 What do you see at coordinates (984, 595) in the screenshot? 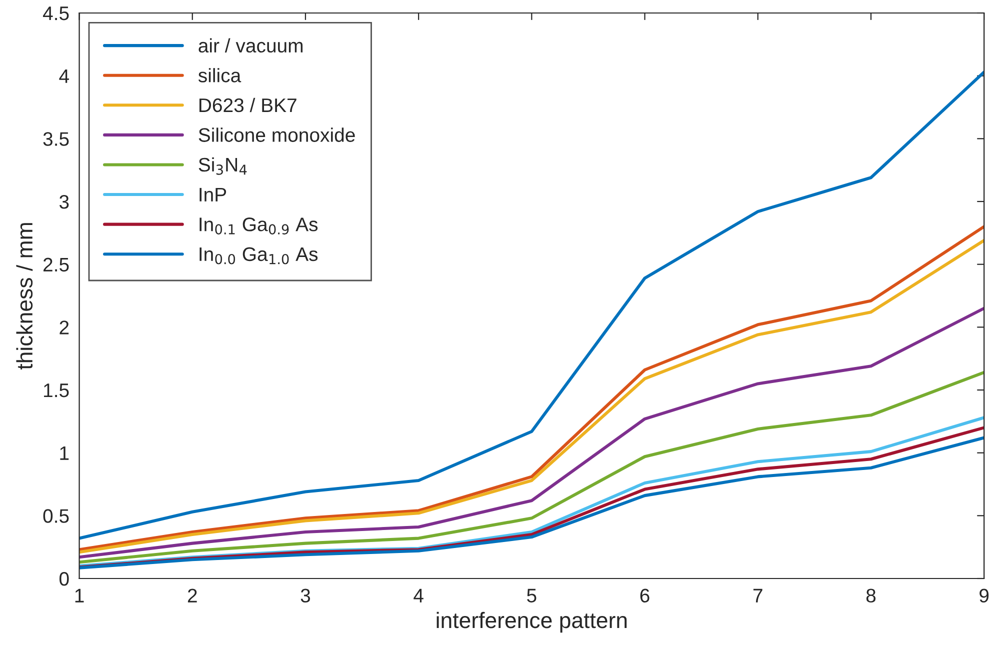
I see `x-tick-label: 9` at bounding box center [984, 595].